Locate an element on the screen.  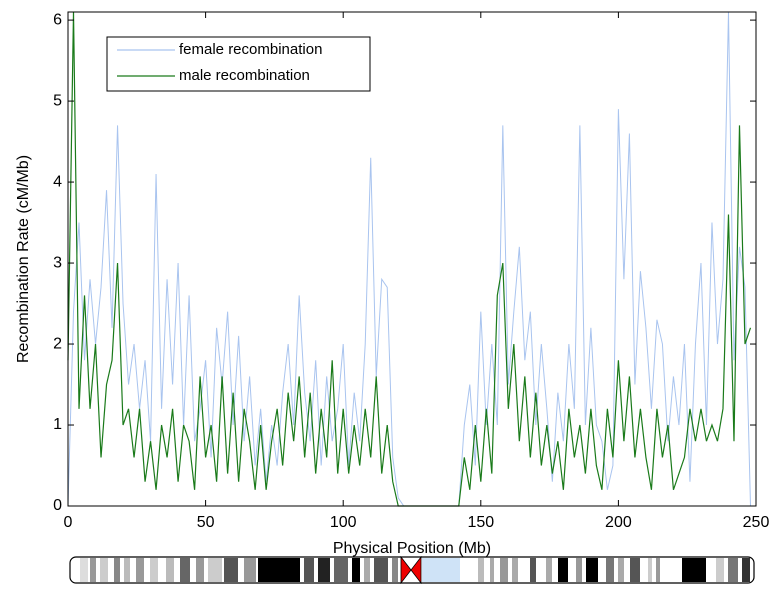
x-tick-label: 250 is located at coordinates (756, 522).